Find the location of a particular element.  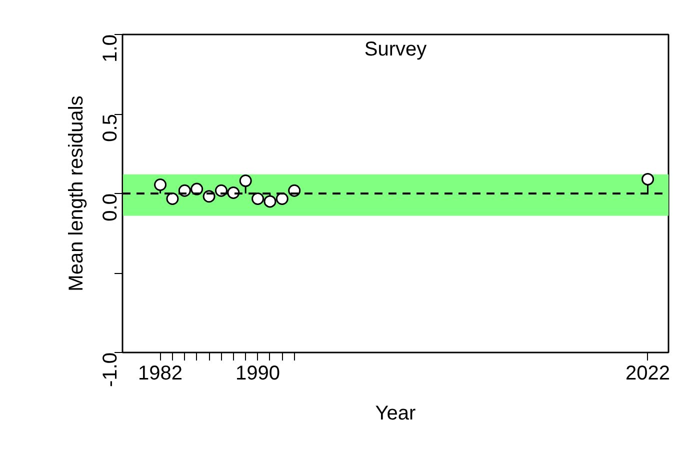

x-tick-label: 1982 is located at coordinates (160, 373).